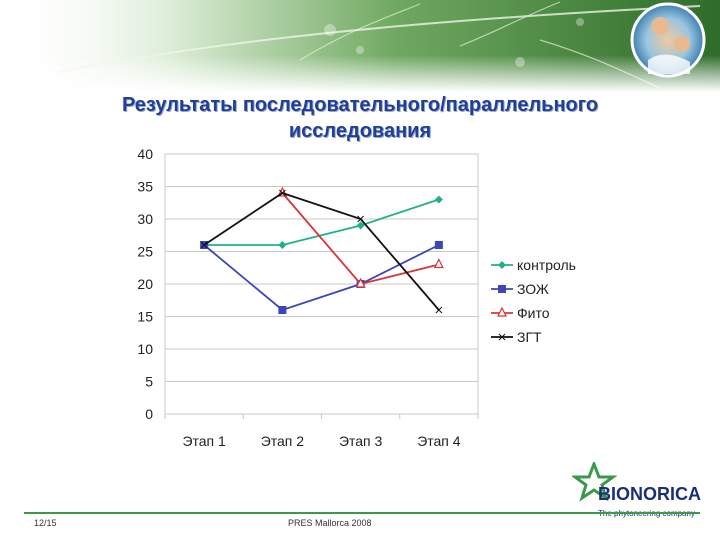  What do you see at coordinates (145, 349) in the screenshot?
I see `y-tick-label: 10` at bounding box center [145, 349].